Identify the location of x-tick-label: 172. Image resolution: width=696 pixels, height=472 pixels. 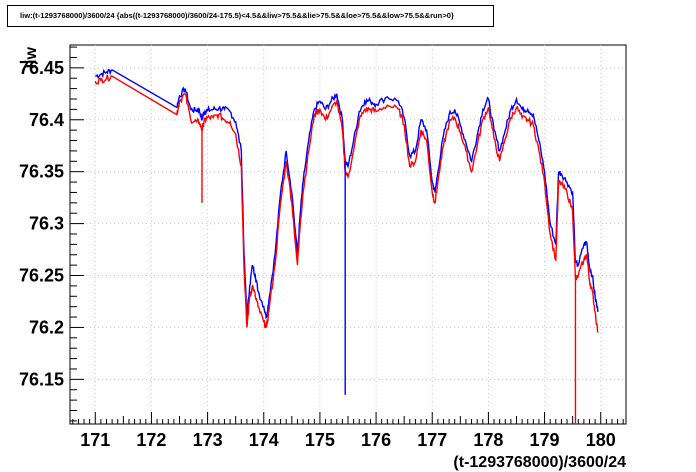
(151, 440).